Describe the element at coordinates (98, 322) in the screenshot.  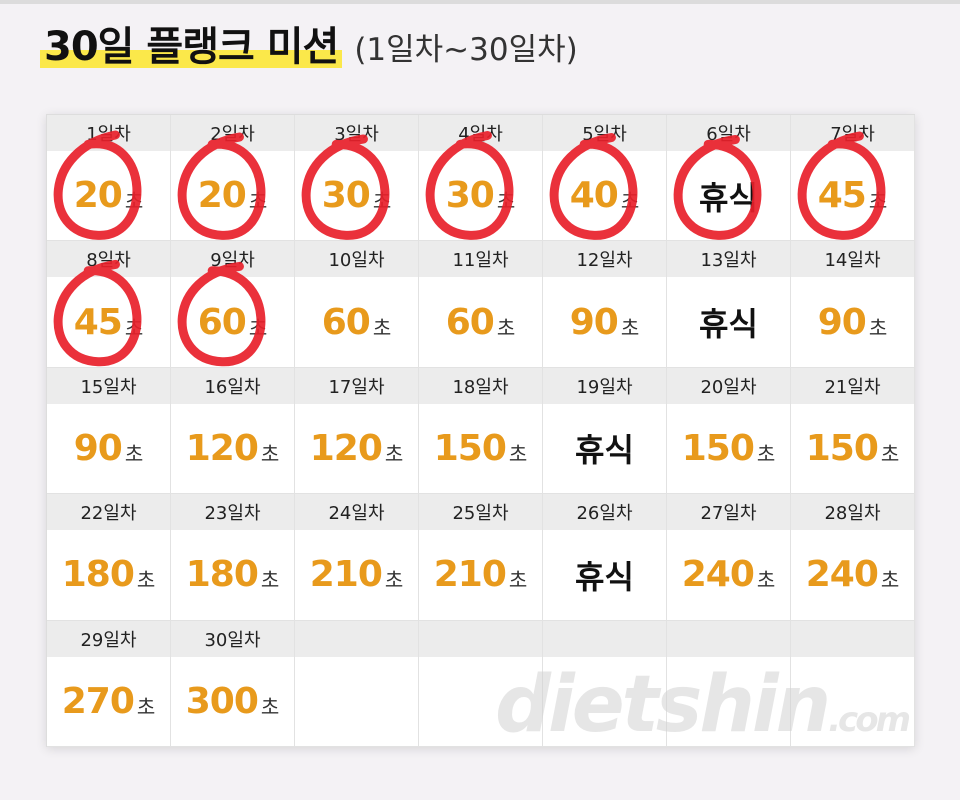
I see `seconds-value: 45` at that location.